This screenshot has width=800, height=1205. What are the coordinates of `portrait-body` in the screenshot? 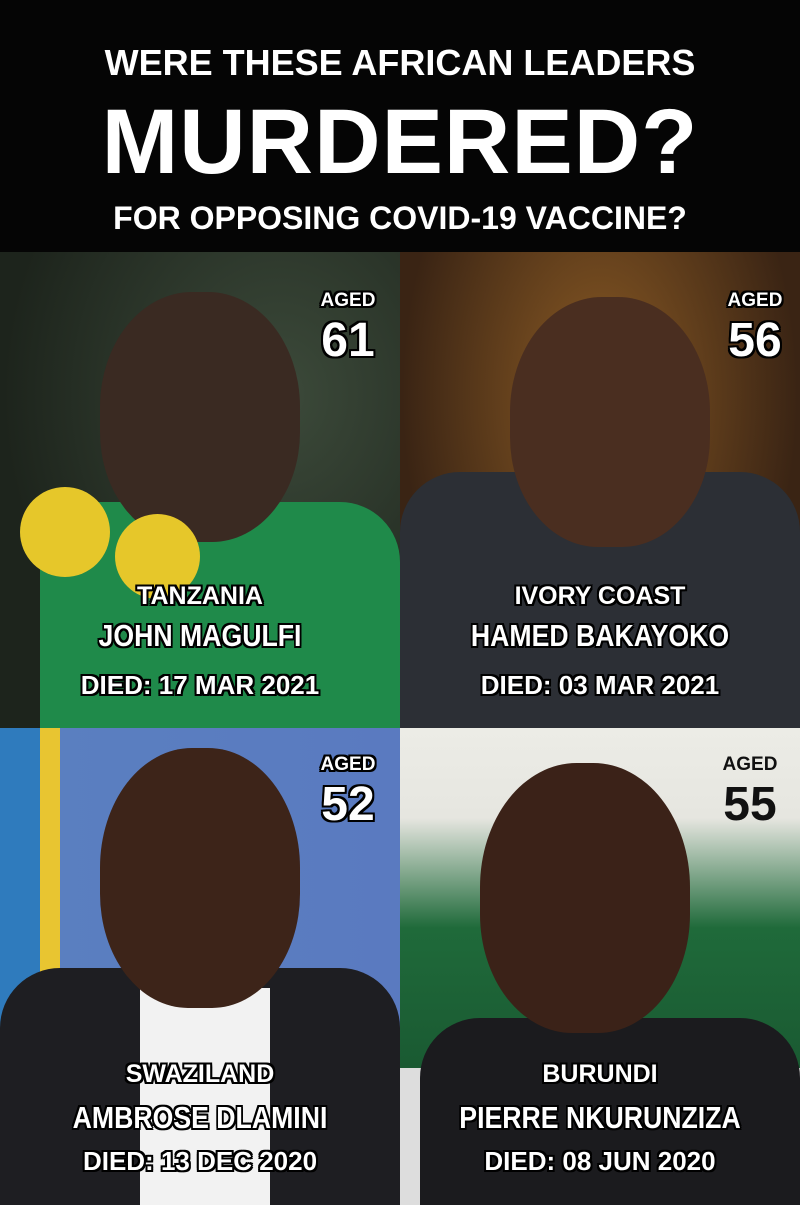 It's located at (610, 1111).